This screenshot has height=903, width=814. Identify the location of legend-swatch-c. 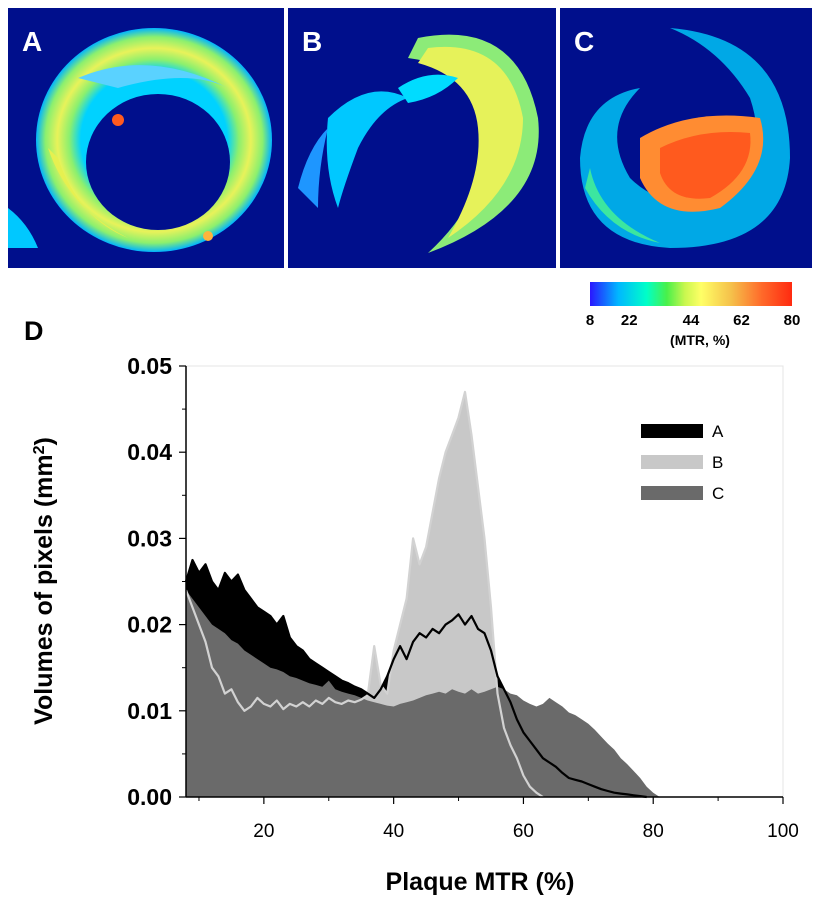
(672, 493).